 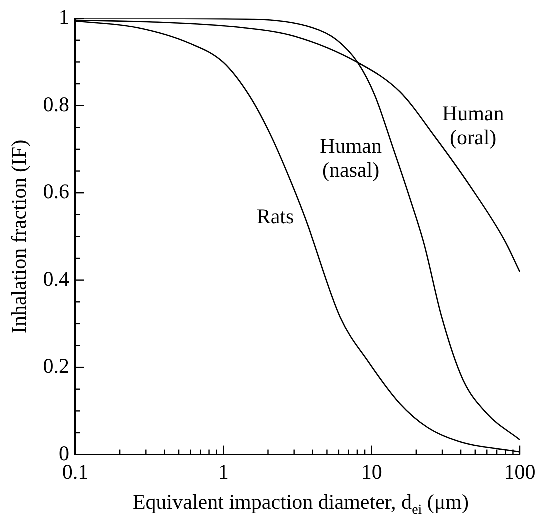 What do you see at coordinates (56, 278) in the screenshot?
I see `y-tick-label: 0.4` at bounding box center [56, 278].